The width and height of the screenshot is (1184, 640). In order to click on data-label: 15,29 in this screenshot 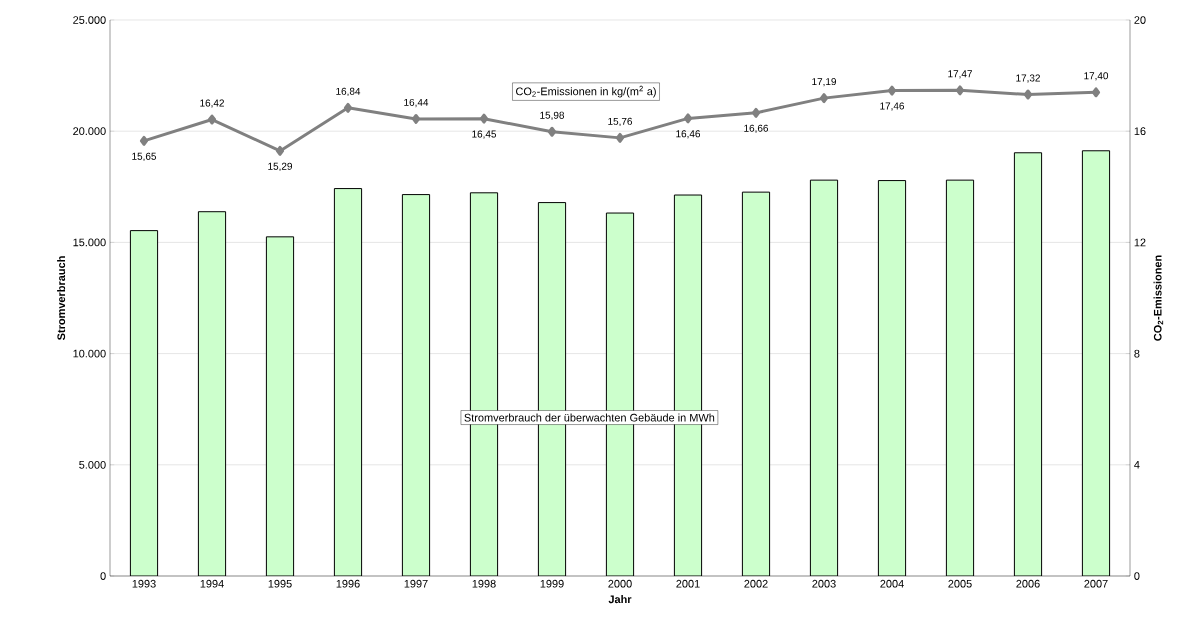, I will do `click(280, 166)`.